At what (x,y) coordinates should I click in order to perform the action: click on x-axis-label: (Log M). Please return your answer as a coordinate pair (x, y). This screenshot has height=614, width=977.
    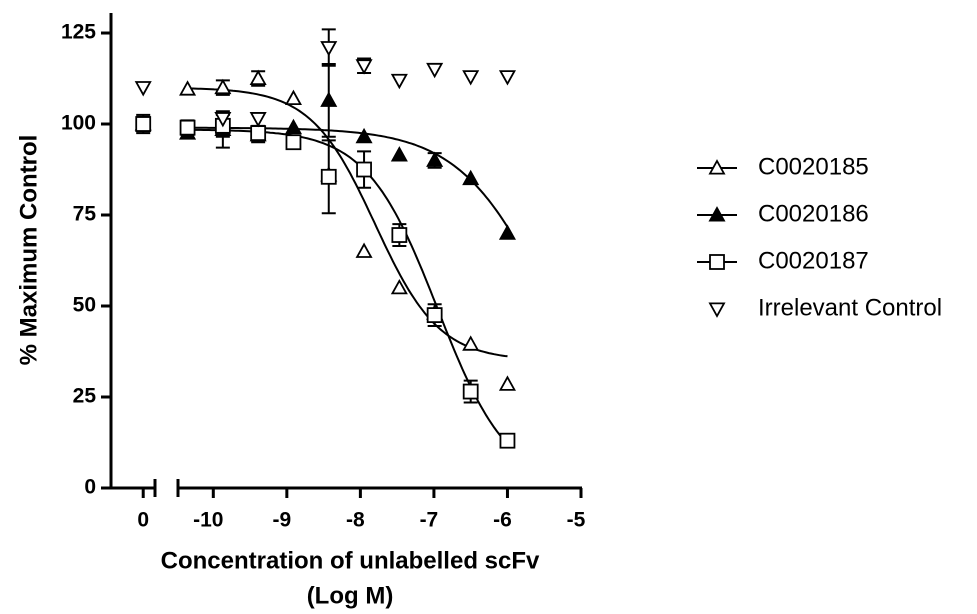
    Looking at the image, I should click on (350, 595).